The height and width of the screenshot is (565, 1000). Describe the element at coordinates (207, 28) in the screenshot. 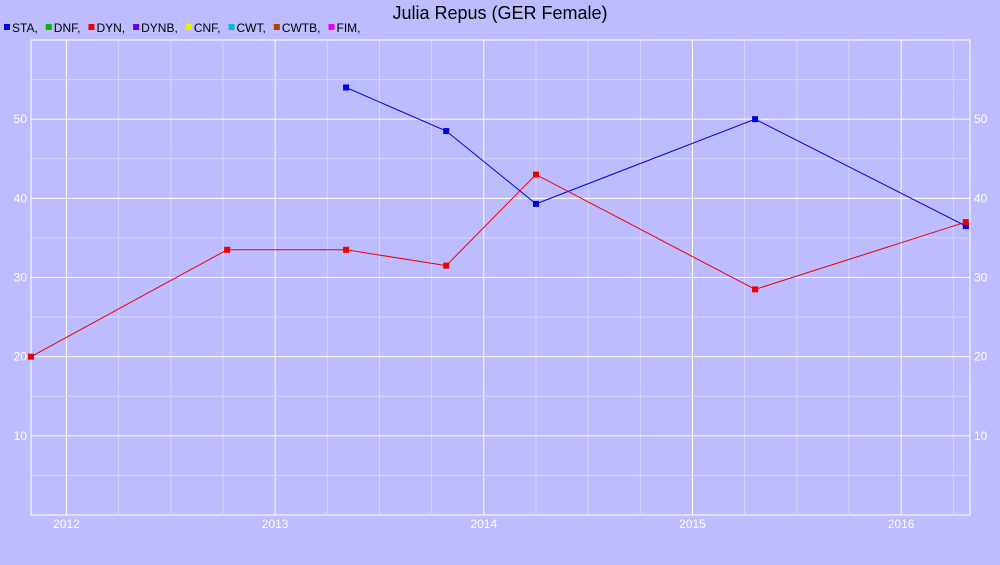

I see `legend-label-4: CNF,` at that location.